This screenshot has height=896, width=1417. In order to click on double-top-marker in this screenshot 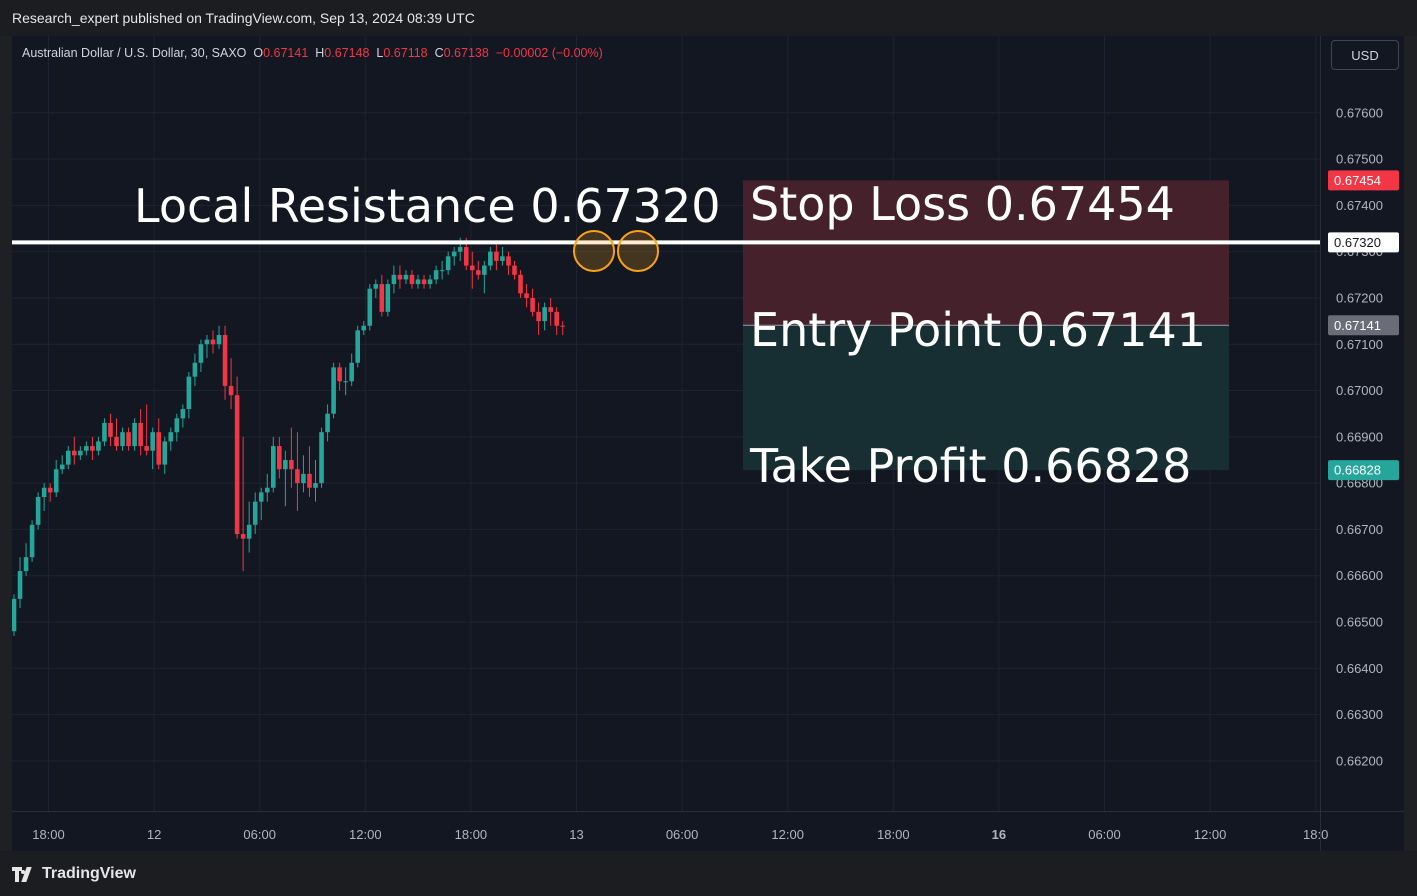, I will do `click(638, 251)`.